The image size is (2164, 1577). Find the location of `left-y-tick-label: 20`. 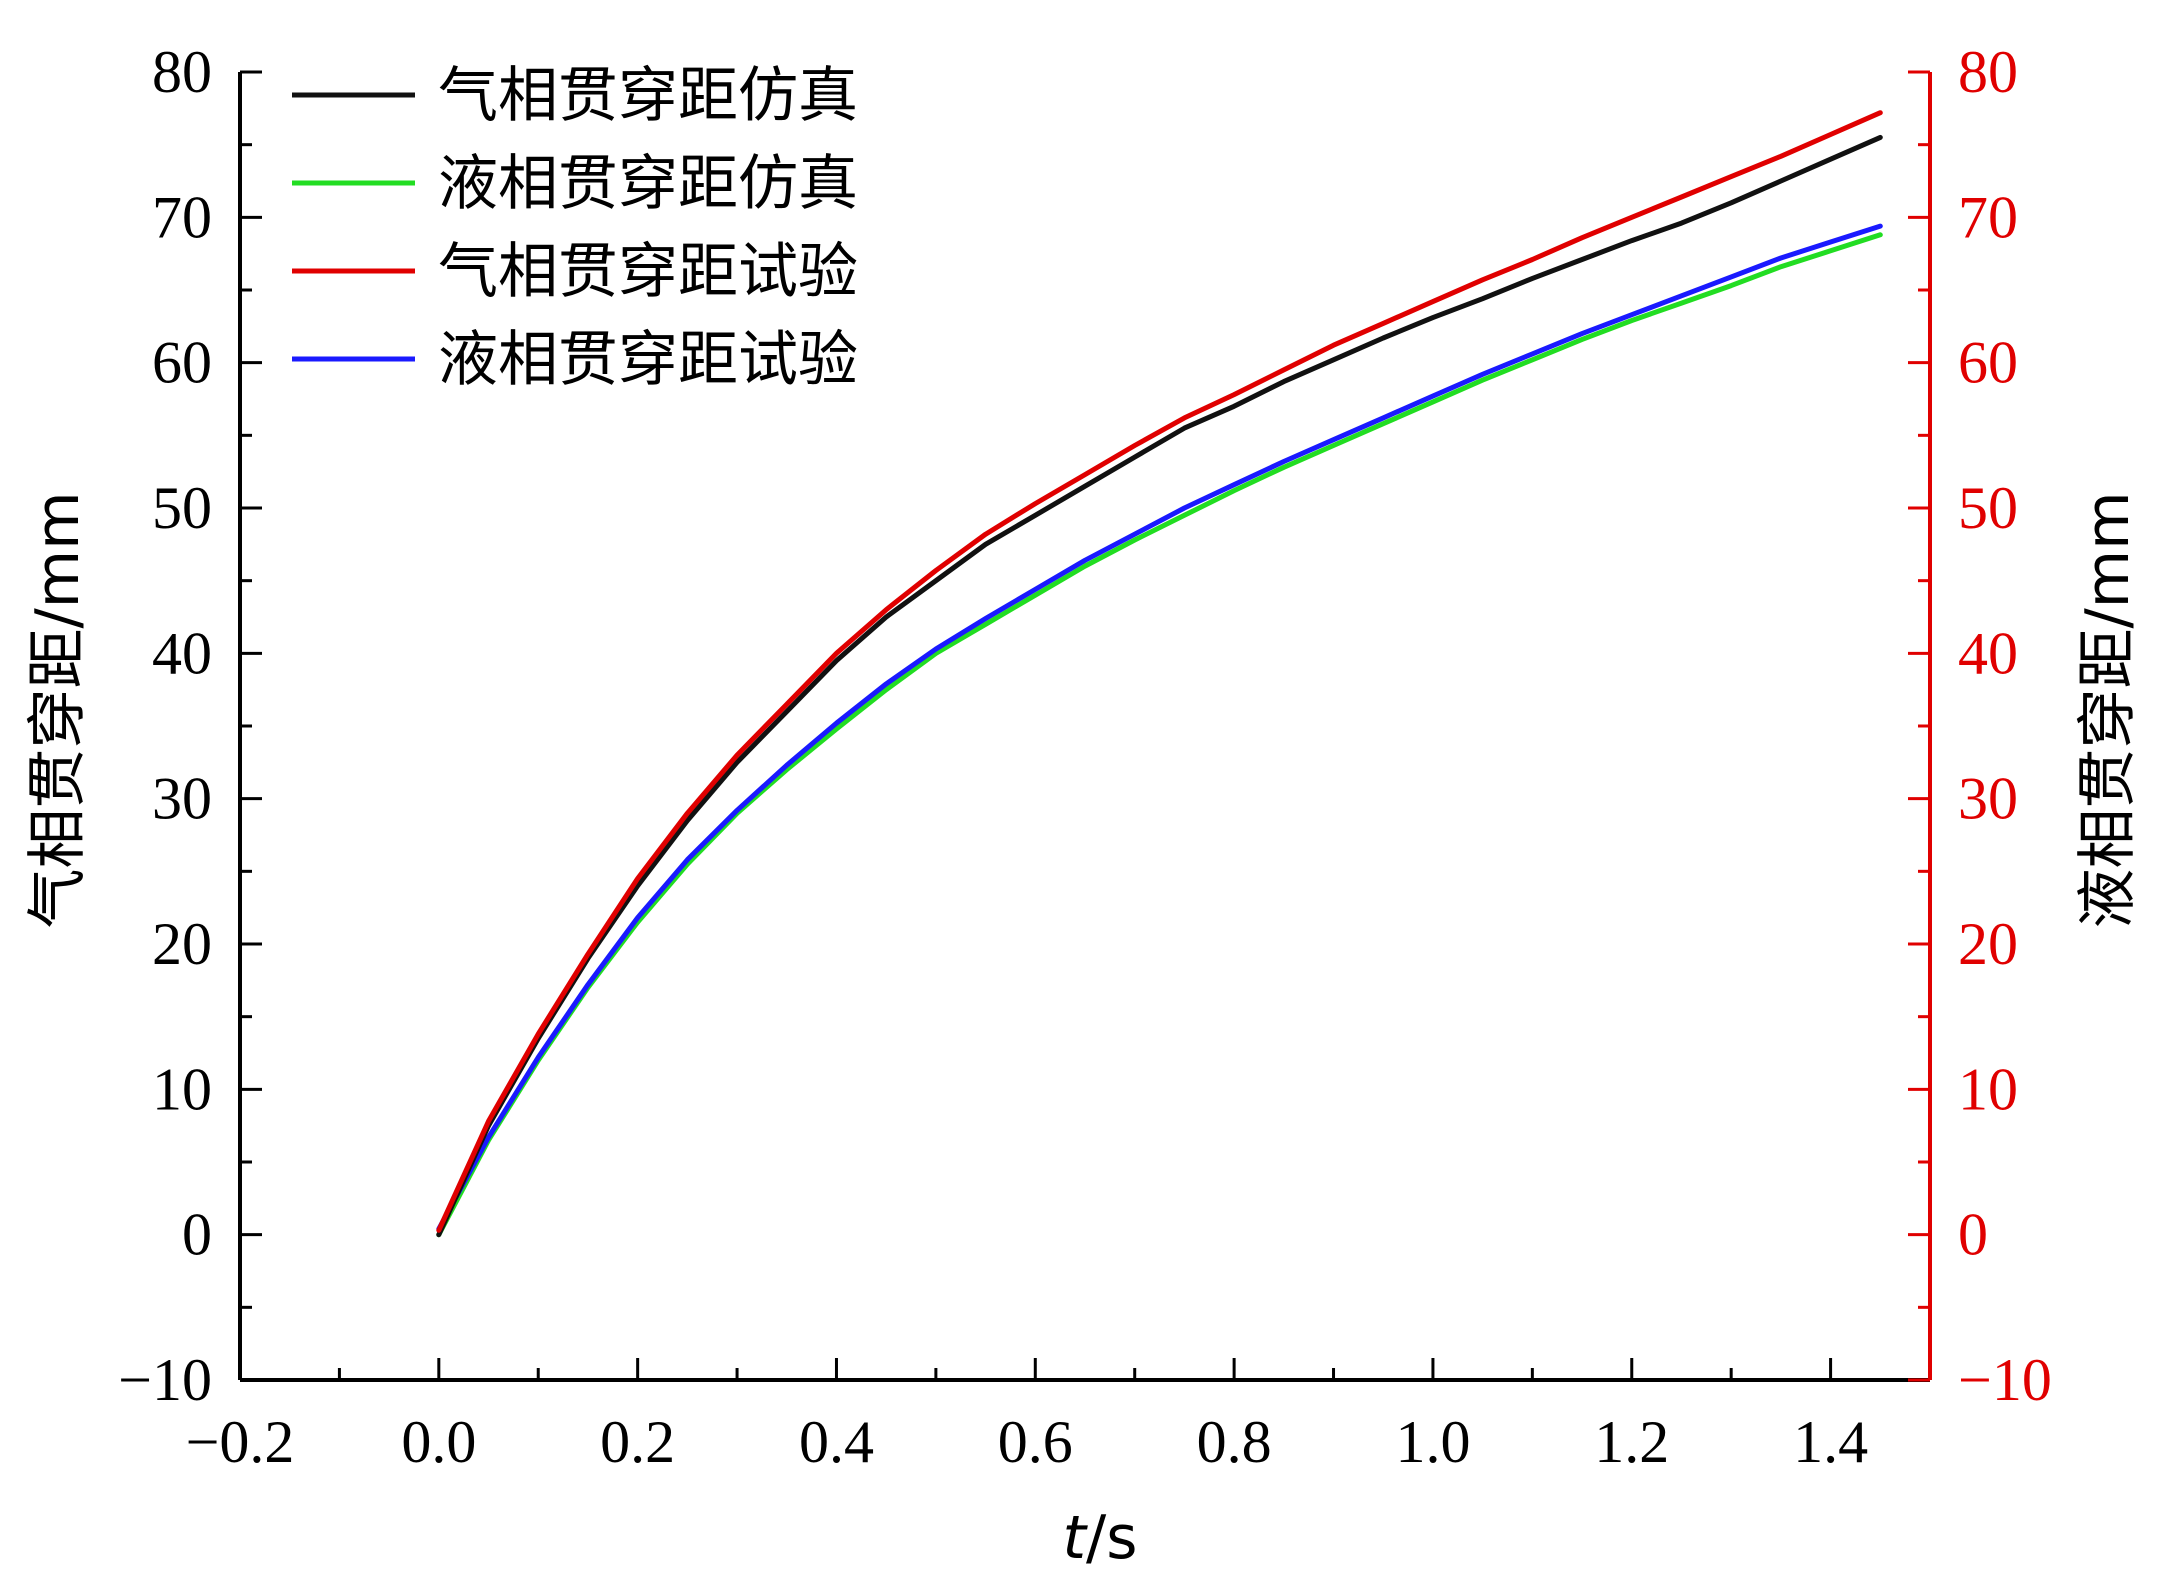

left-y-tick-label: 20 is located at coordinates (182, 944).